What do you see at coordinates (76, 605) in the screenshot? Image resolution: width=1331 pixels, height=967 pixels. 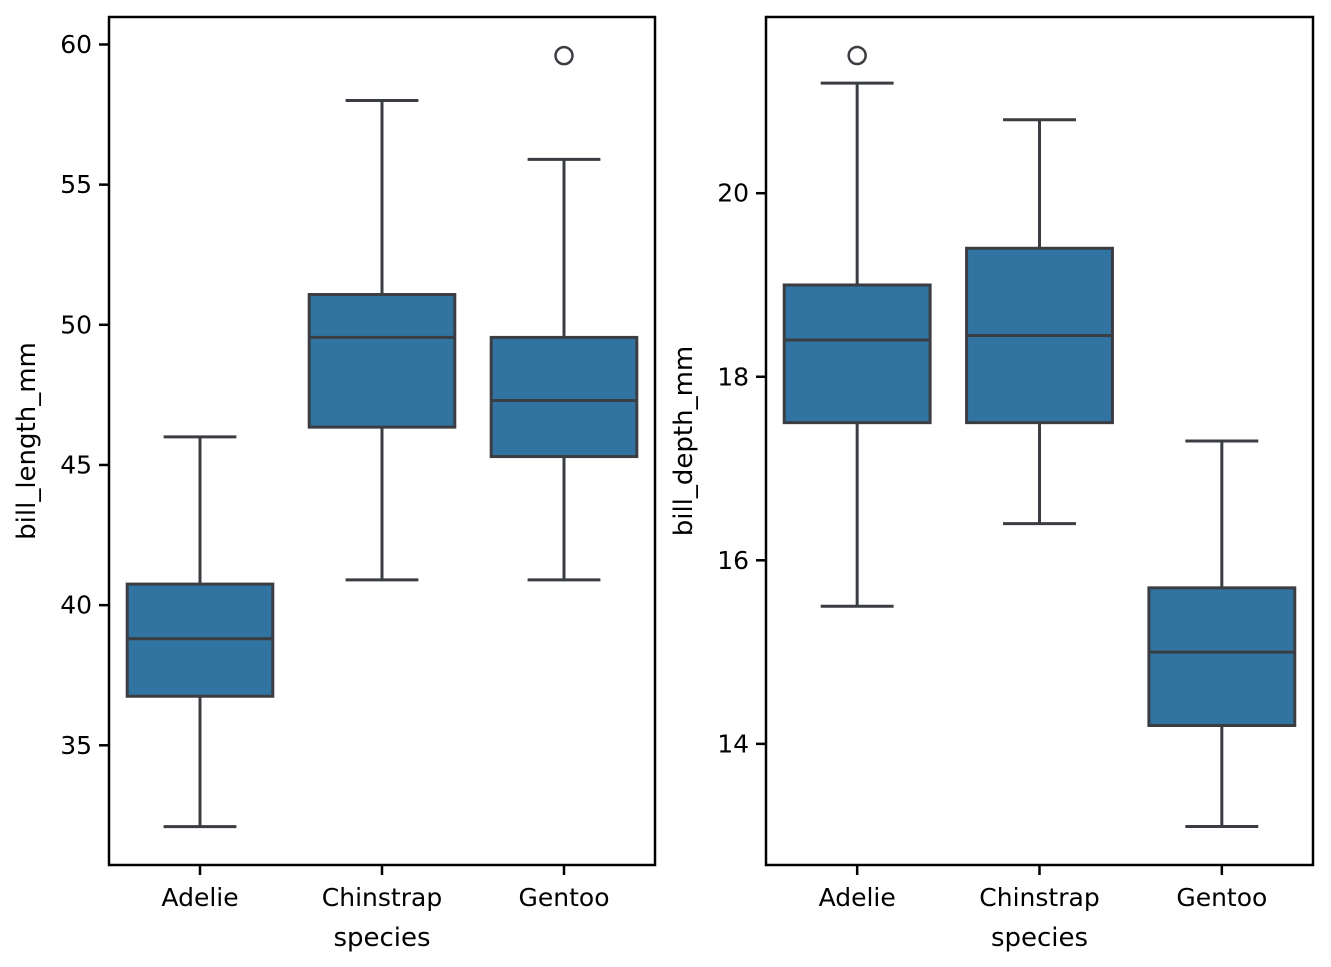 I see `y-tick-label: 40` at bounding box center [76, 605].